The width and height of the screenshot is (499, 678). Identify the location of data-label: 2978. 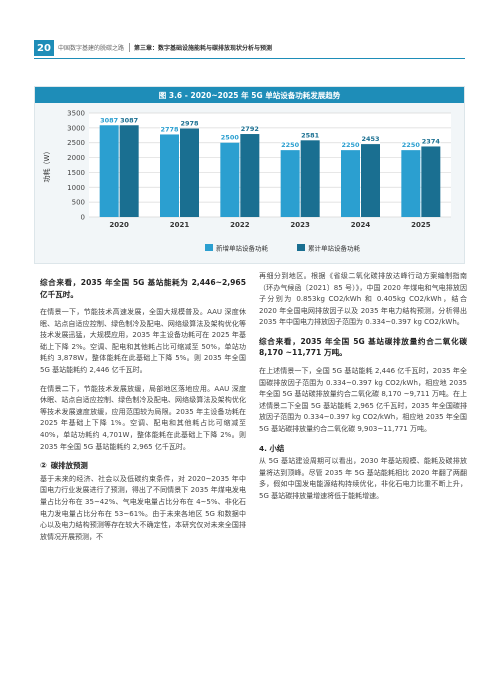
(189, 124).